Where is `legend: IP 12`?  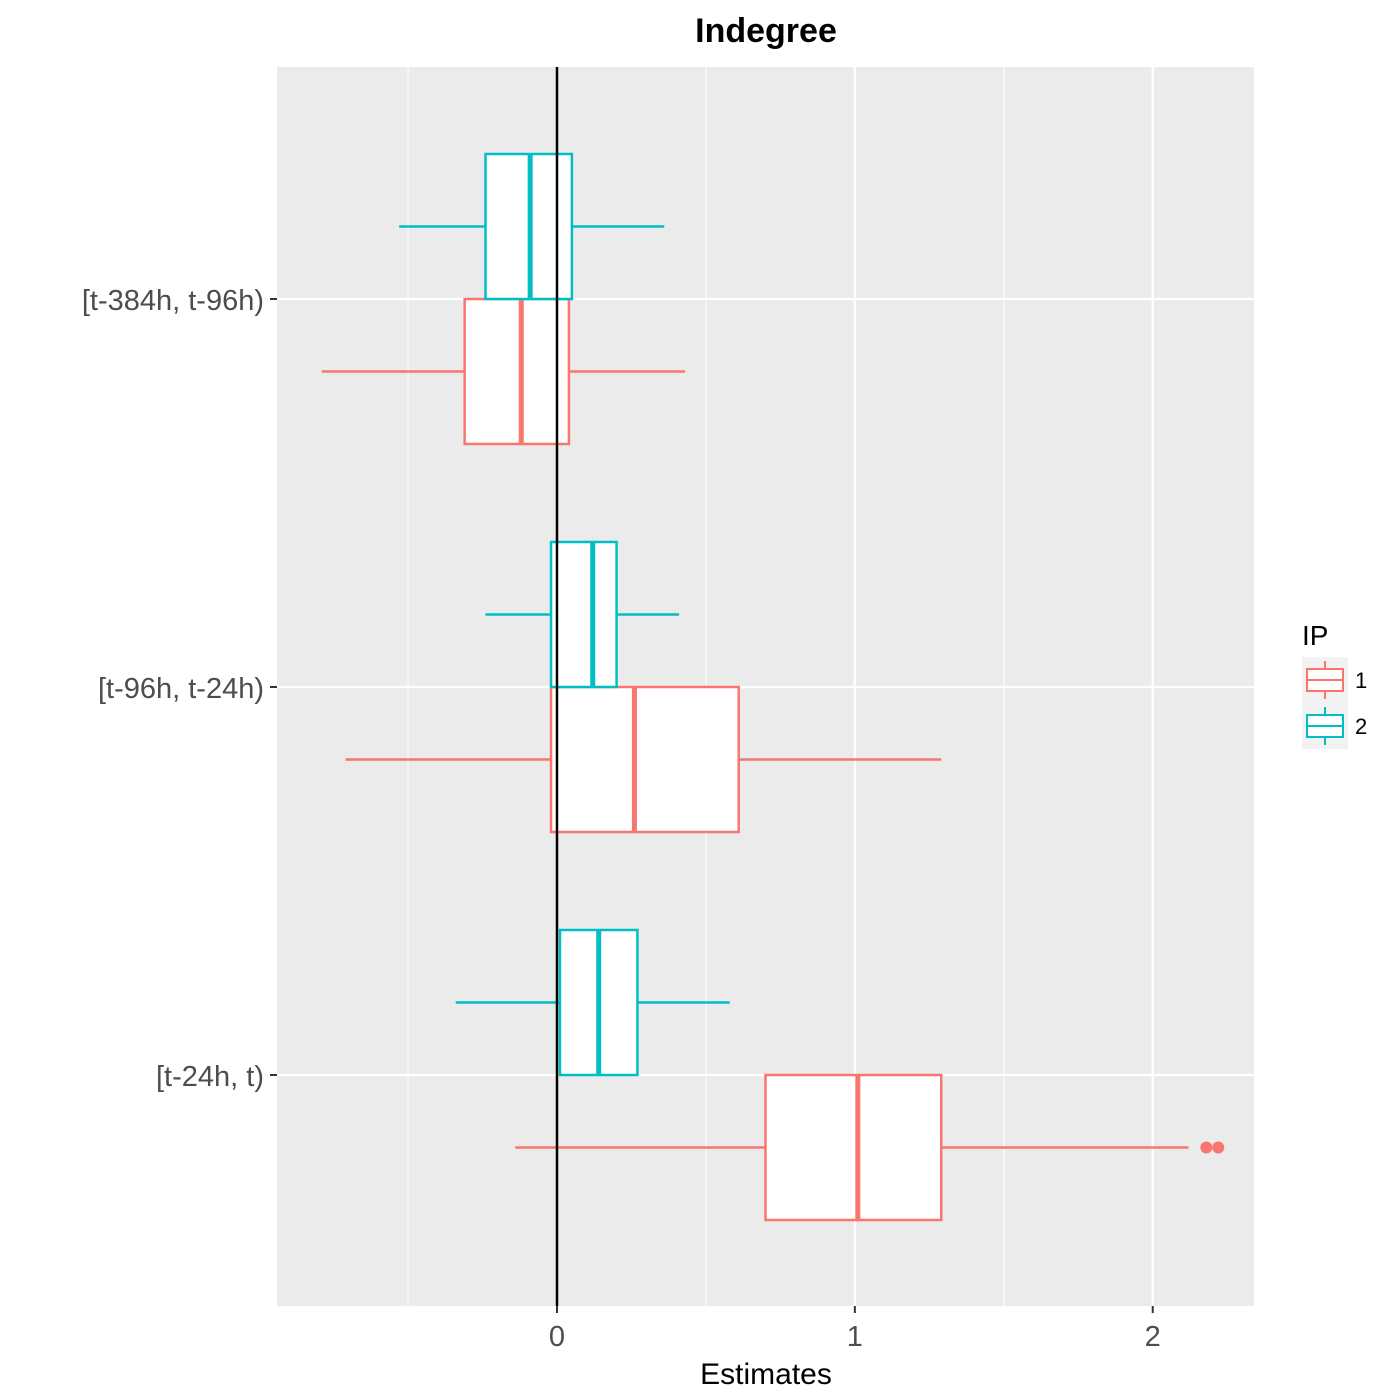
legend: IP 12 is located at coordinates (1334, 684).